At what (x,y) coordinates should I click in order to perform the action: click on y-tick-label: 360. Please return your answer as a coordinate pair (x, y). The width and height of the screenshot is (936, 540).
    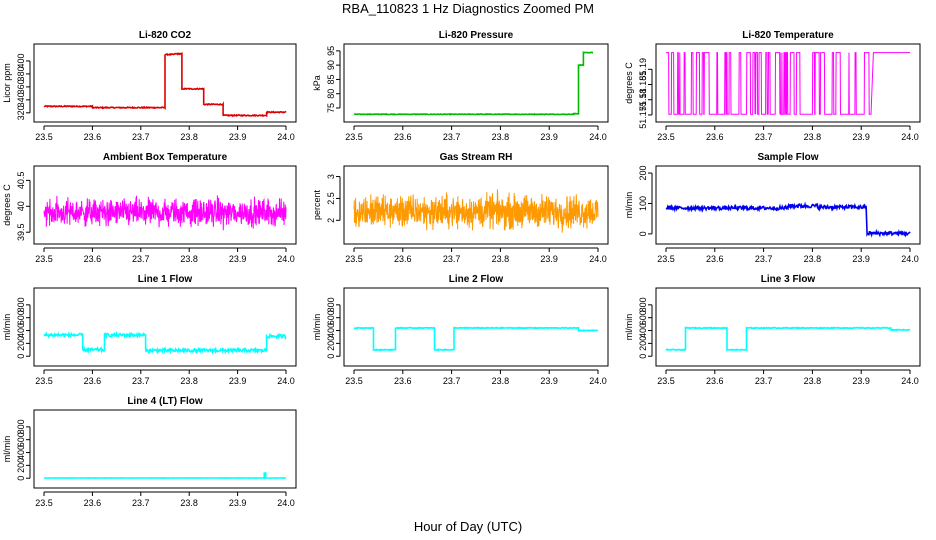
    Looking at the image, I should click on (21, 86).